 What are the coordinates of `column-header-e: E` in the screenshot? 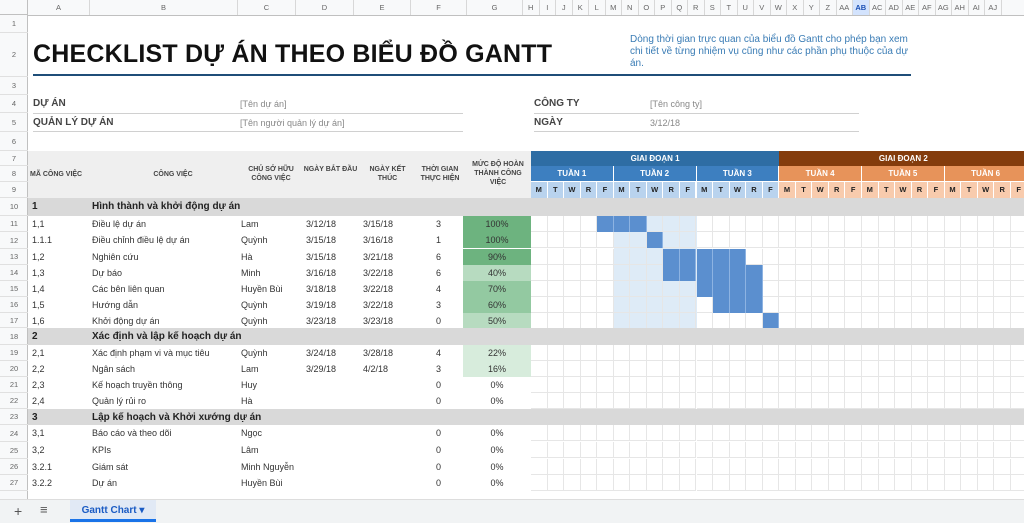 It's located at (382, 7).